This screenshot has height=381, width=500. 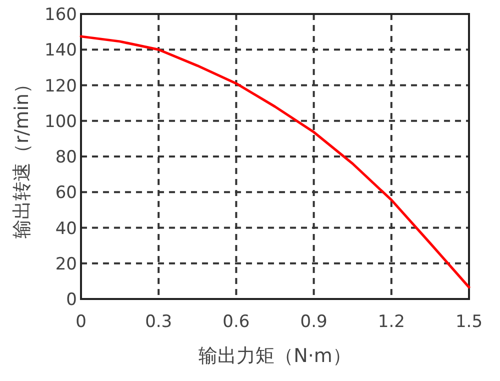 What do you see at coordinates (22, 156) in the screenshot?
I see `y-axis-title: 输出转速（r/min）` at bounding box center [22, 156].